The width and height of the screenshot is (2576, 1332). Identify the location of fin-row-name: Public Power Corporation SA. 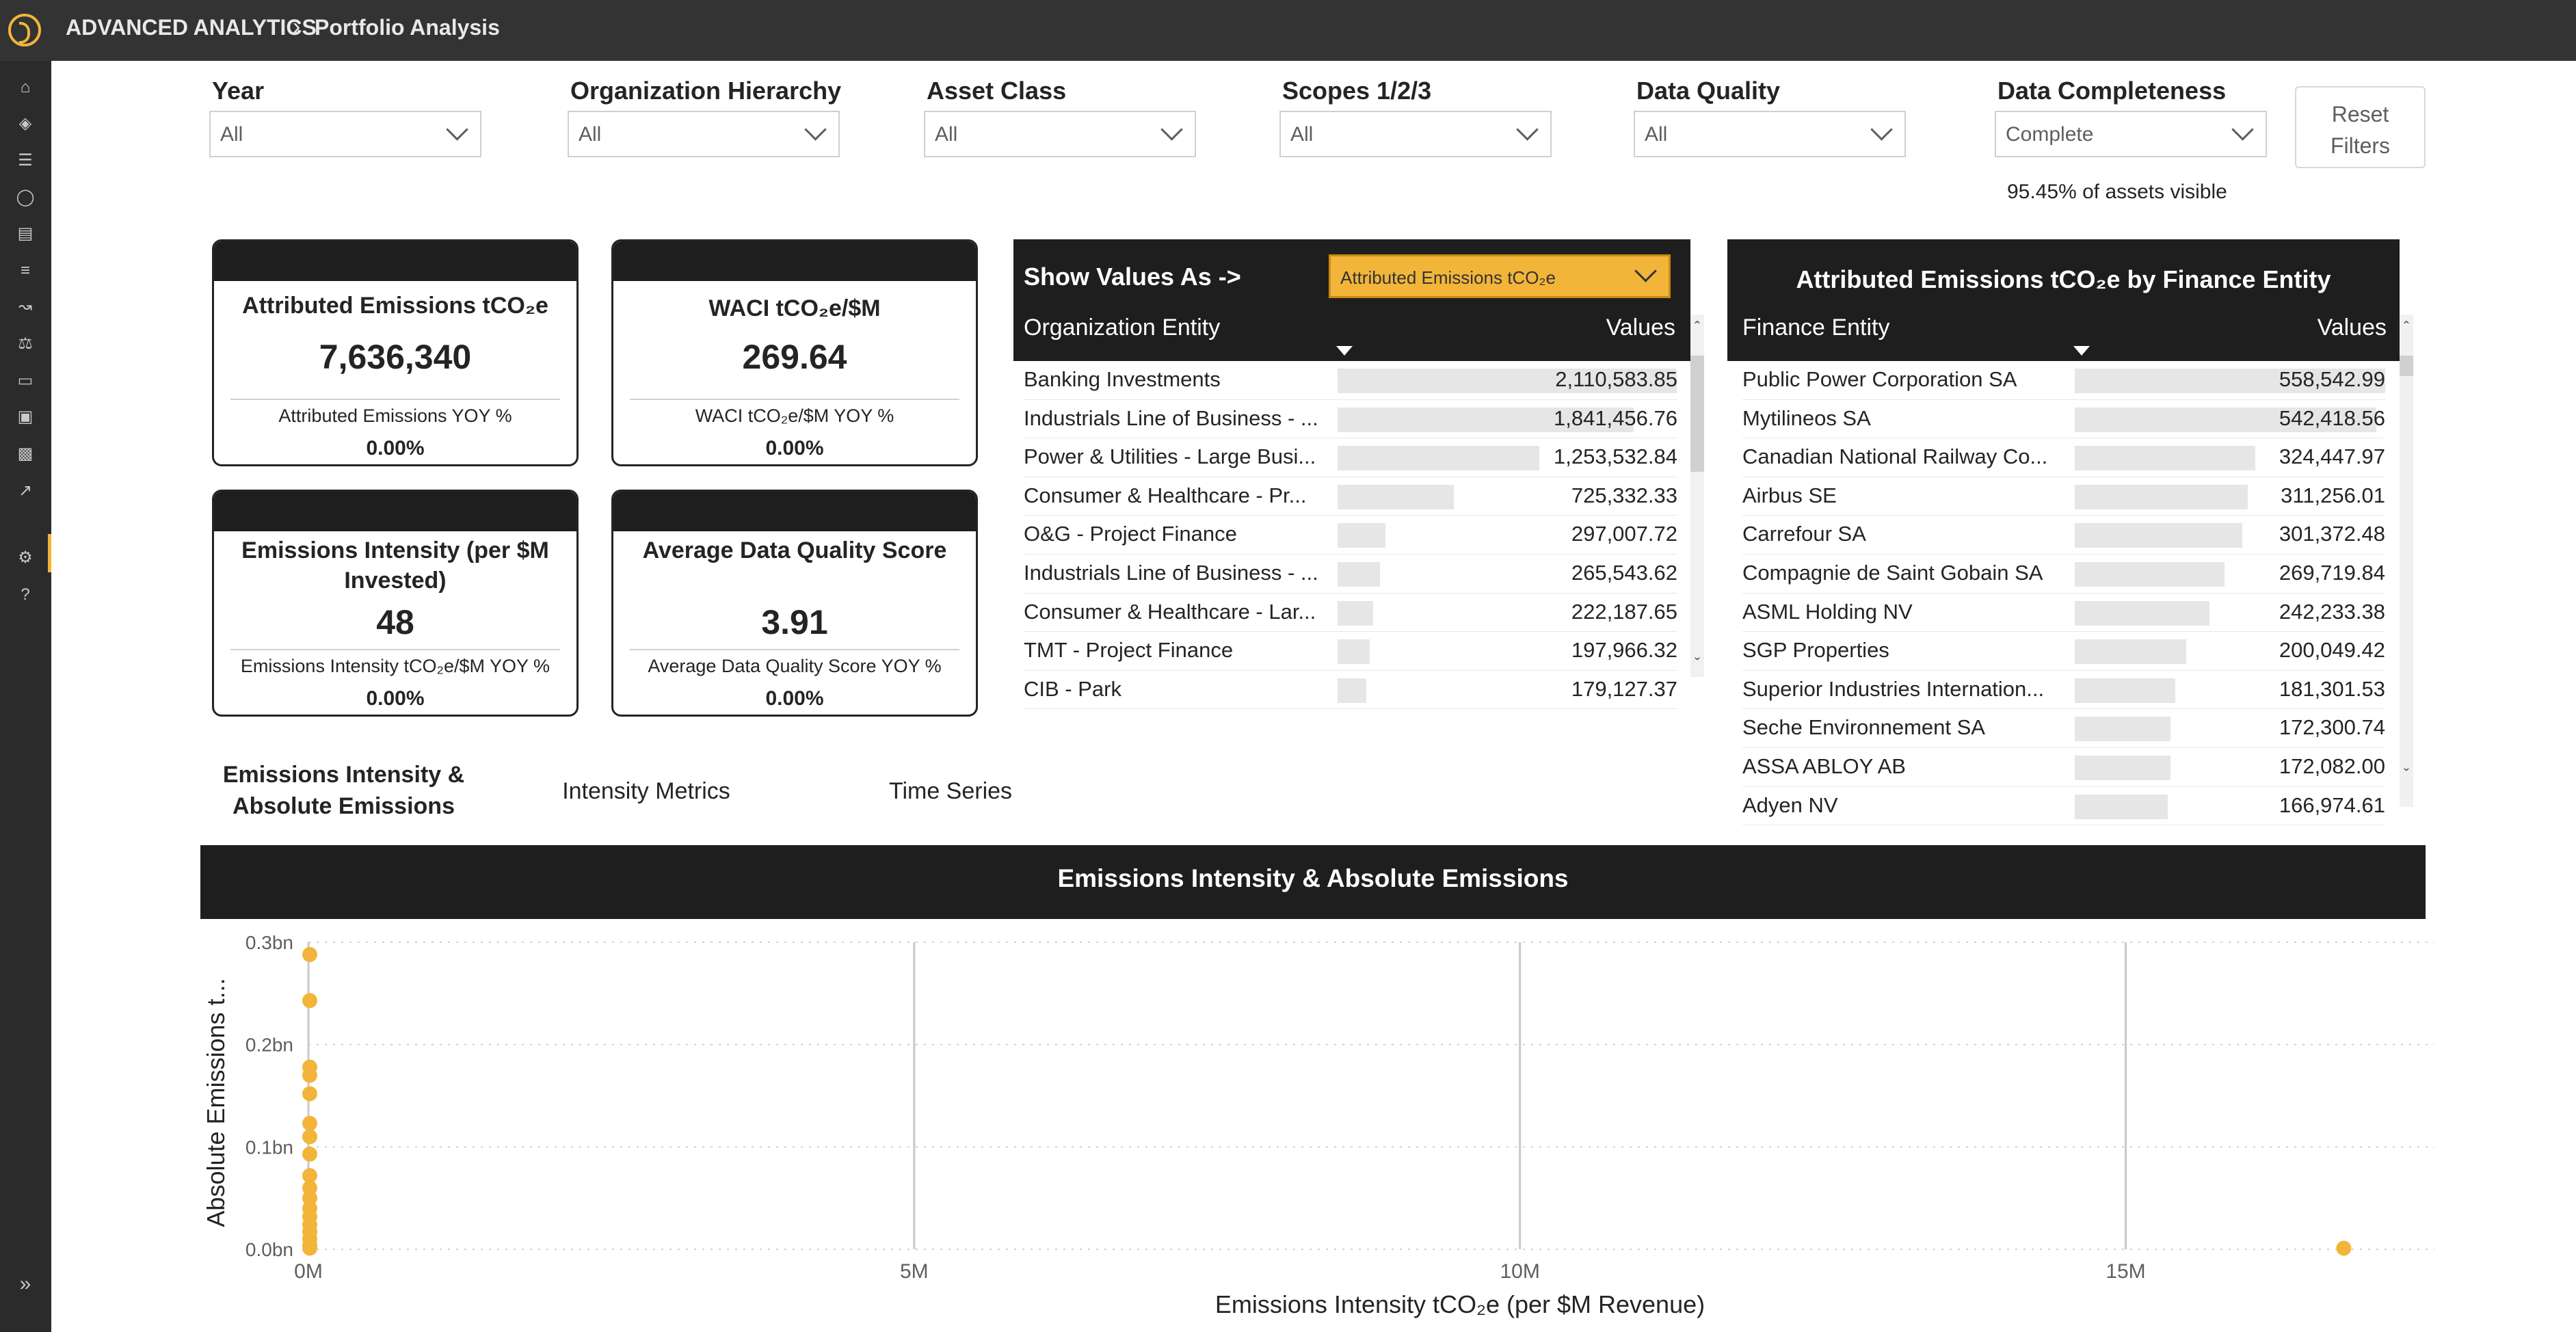
(1879, 379).